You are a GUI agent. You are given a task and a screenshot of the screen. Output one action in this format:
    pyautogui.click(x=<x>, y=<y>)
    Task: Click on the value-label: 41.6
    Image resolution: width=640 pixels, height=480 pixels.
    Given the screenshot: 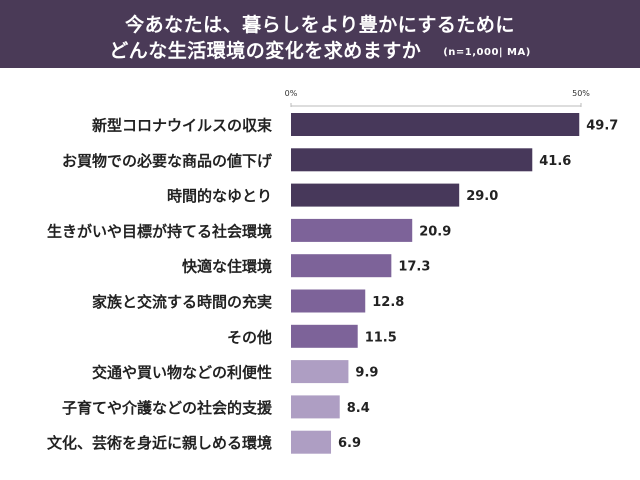 What is the action you would take?
    pyautogui.click(x=555, y=161)
    